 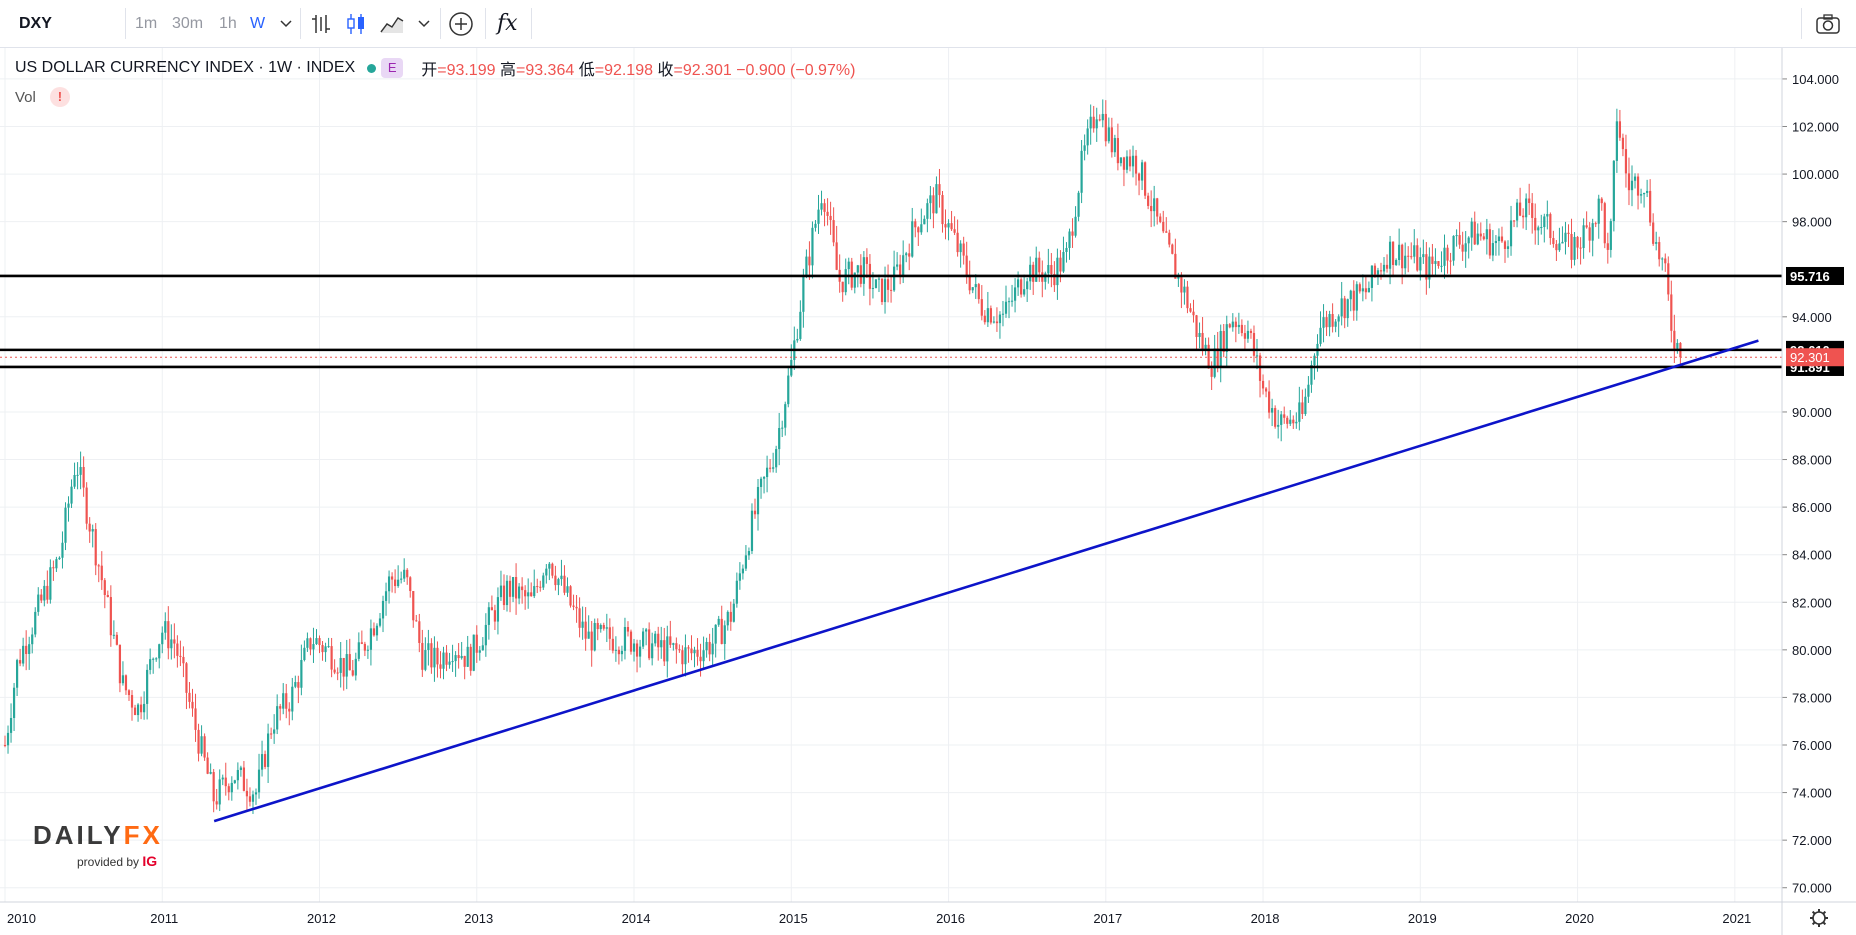 What do you see at coordinates (286, 23) in the screenshot?
I see `timeframe-dropdown-chevron-down-icon` at bounding box center [286, 23].